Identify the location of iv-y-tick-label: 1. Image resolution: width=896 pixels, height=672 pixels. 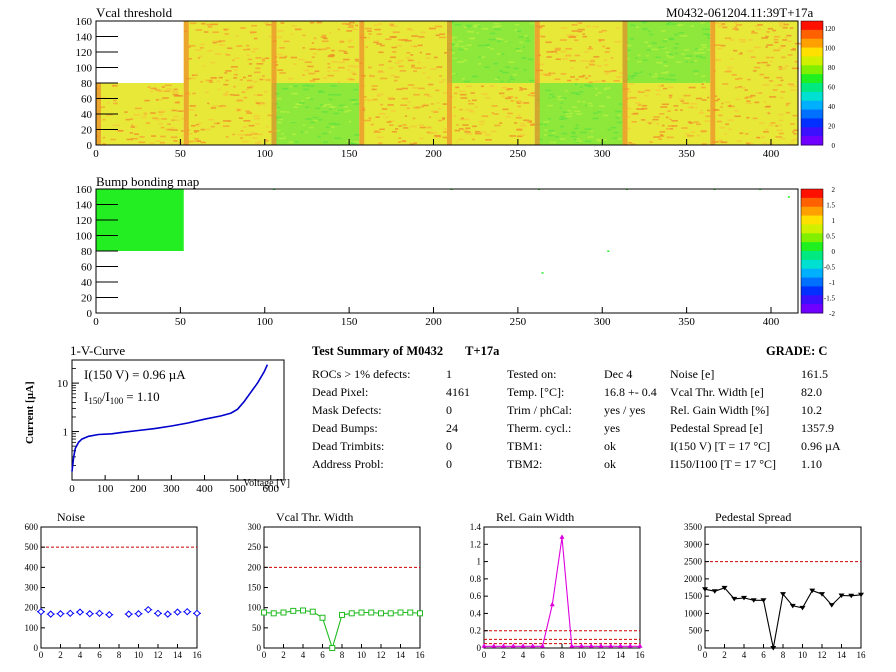
(66, 433).